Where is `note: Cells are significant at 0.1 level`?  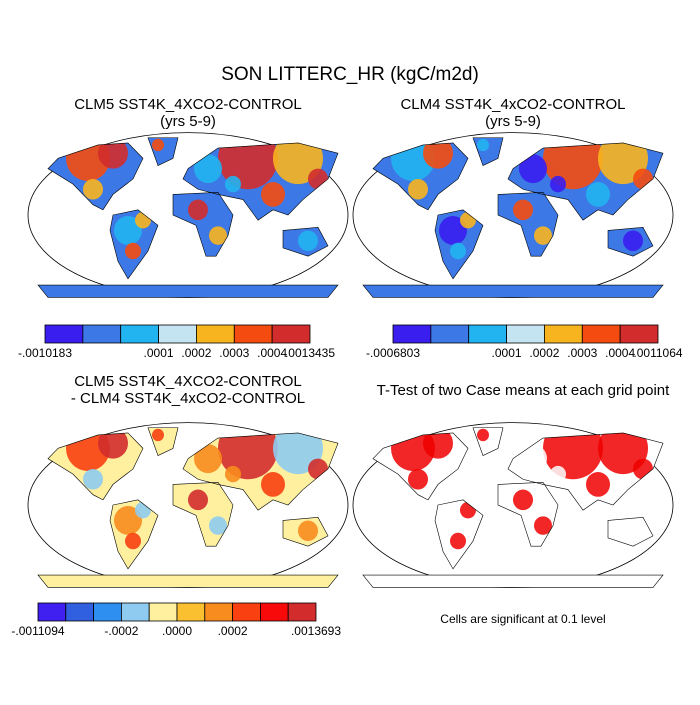 note: Cells are significant at 0.1 level is located at coordinates (522, 619).